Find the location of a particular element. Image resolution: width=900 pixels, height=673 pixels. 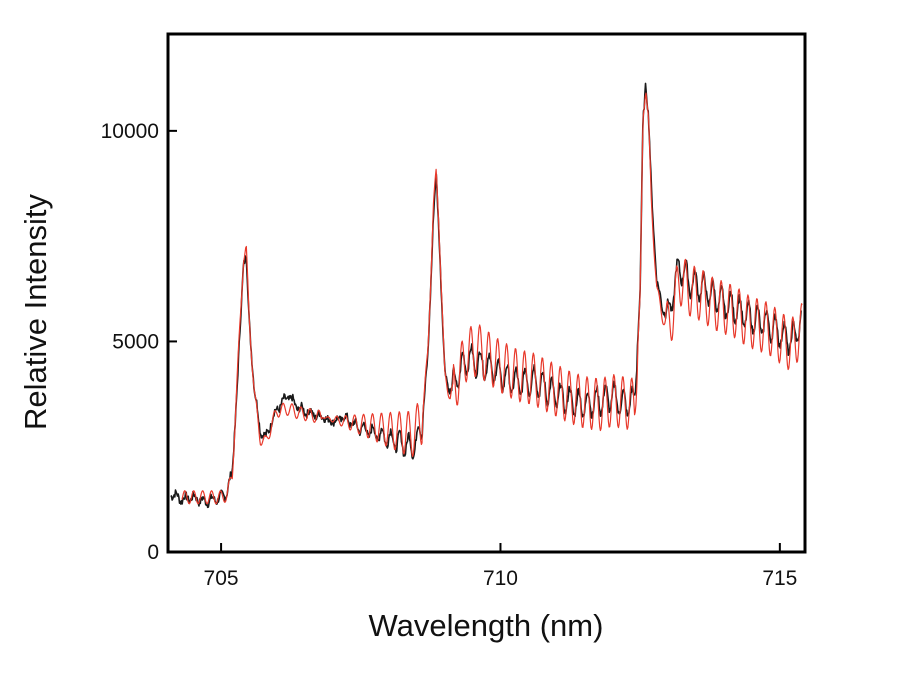

x-tick-label: 710 is located at coordinates (500, 578).